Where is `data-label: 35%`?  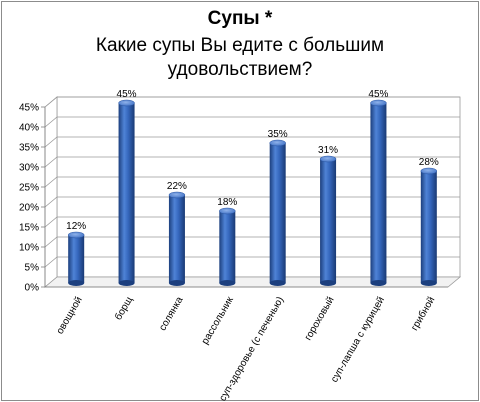
data-label: 35% is located at coordinates (278, 134).